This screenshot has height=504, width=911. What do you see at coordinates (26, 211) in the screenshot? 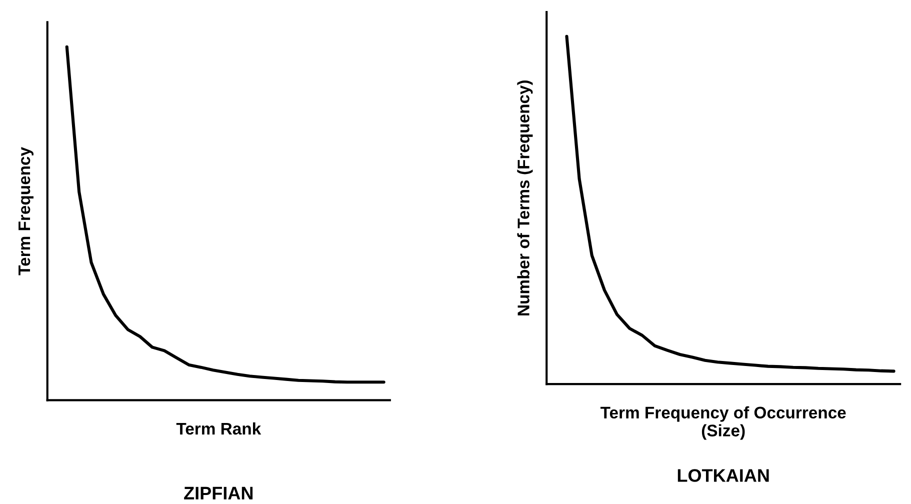
I see `y-axis-title: Term Frequency` at bounding box center [26, 211].